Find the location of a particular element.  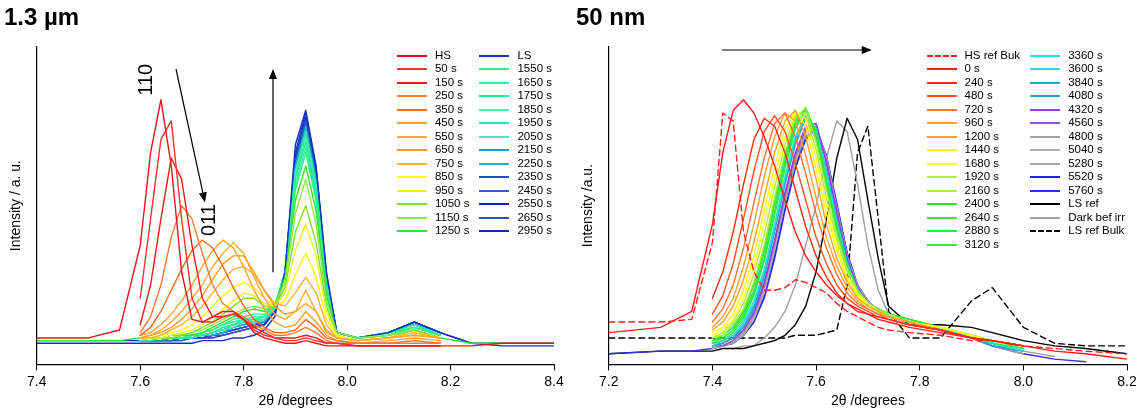

legend-label: LS ref is located at coordinates (1083, 204).